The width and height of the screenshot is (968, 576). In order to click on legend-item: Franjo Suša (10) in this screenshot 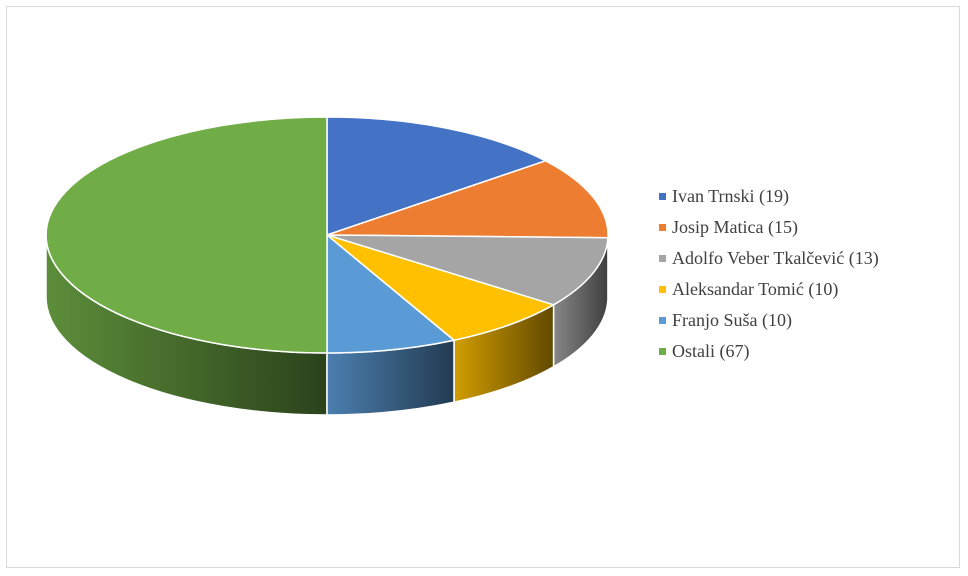, I will do `click(769, 320)`.